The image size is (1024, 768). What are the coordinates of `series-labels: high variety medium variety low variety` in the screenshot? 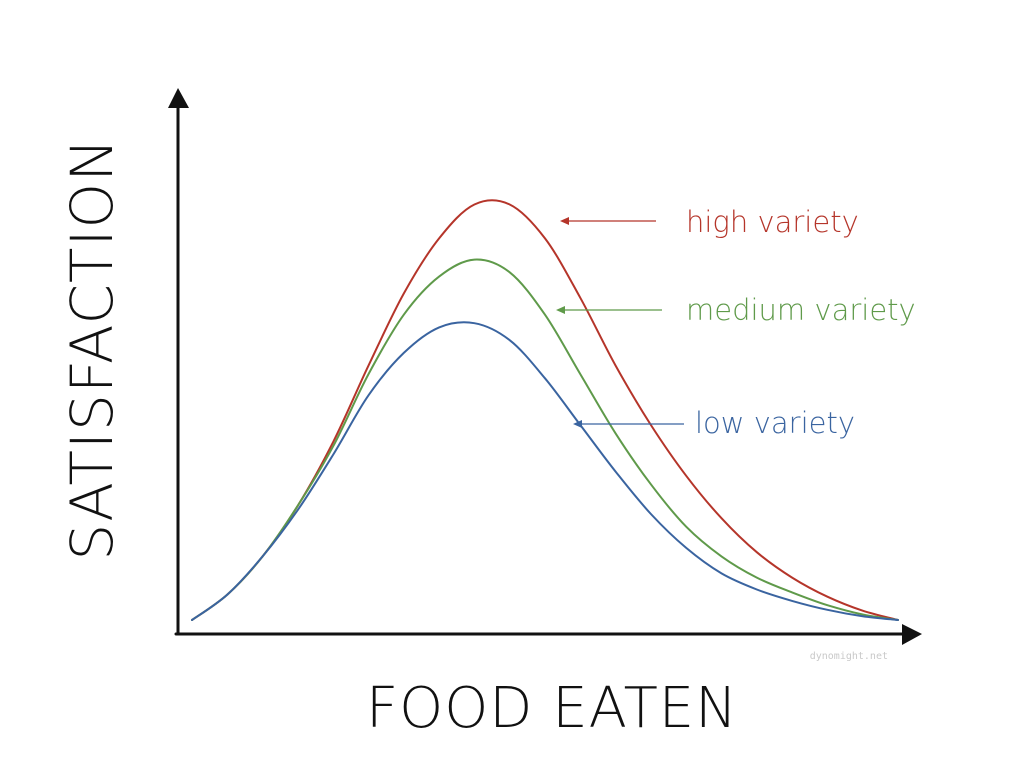 It's located at (736, 322).